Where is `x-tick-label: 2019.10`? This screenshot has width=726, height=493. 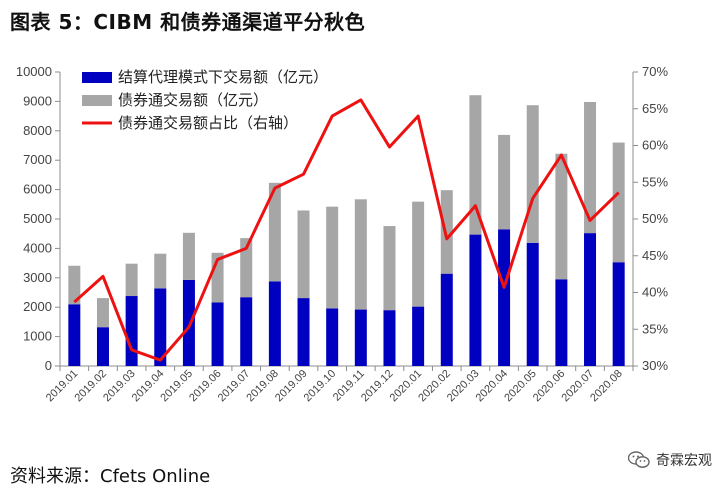 x-tick-label: 2019.10 is located at coordinates (320, 386).